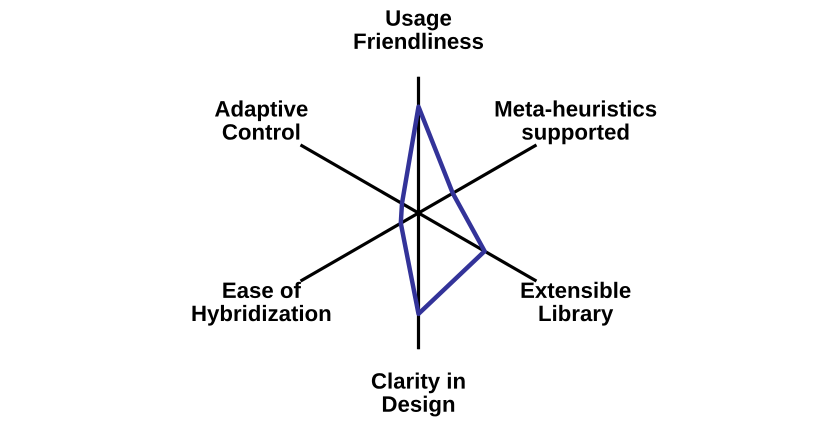 Image resolution: width=837 pixels, height=426 pixels. Describe the element at coordinates (419, 30) in the screenshot. I see `spoke-label: Usage Friendliness` at that location.